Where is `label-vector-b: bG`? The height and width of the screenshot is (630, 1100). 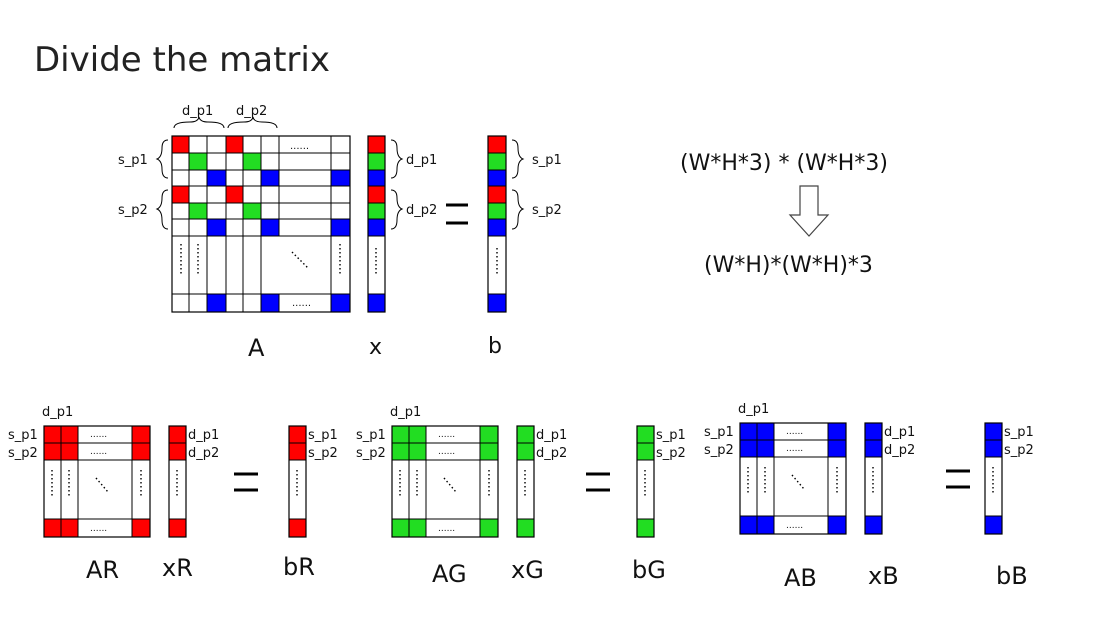 label-vector-b: bG is located at coordinates (649, 570).